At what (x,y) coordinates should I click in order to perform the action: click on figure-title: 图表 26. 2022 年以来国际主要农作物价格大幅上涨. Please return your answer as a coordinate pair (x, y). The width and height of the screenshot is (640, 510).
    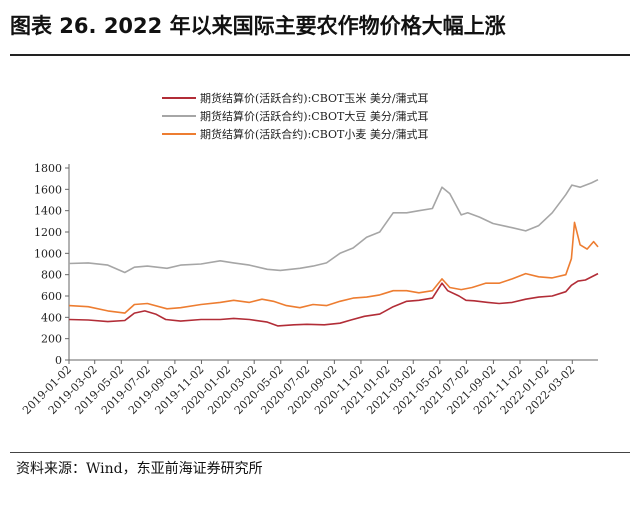
    Looking at the image, I should click on (258, 26).